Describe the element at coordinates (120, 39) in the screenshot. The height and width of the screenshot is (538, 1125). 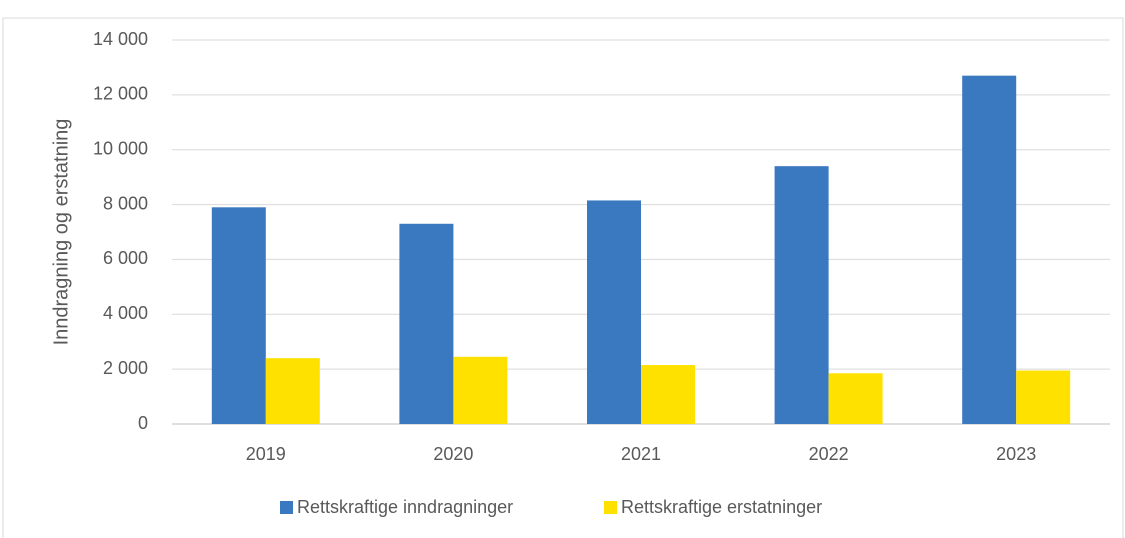
I see `y-tick-label: 14 000` at that location.